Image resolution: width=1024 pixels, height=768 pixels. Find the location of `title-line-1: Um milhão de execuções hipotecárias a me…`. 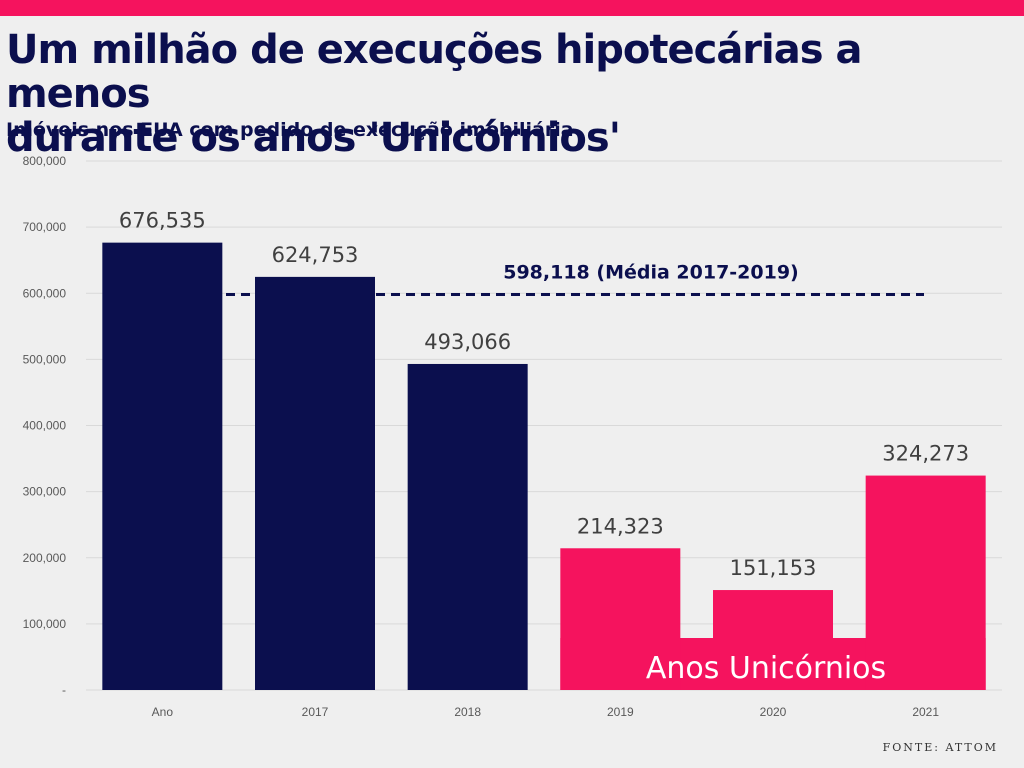

title-line-1: Um milhão de execuções hipotecárias a me… is located at coordinates (434, 72).